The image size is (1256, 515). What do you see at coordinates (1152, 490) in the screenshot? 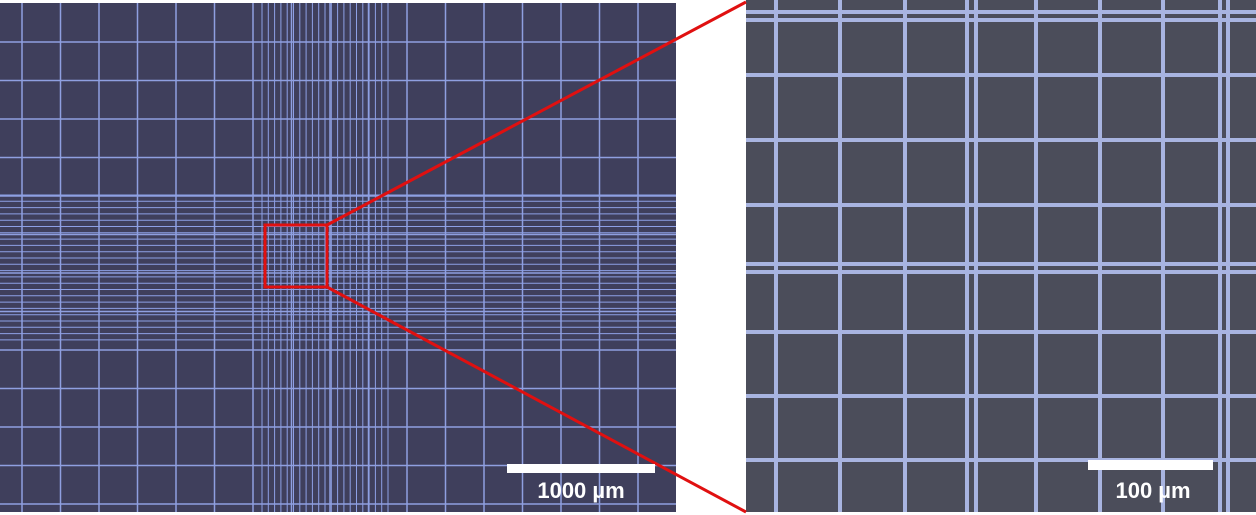
I see `scale-bar-label: 100 µm` at bounding box center [1152, 490].